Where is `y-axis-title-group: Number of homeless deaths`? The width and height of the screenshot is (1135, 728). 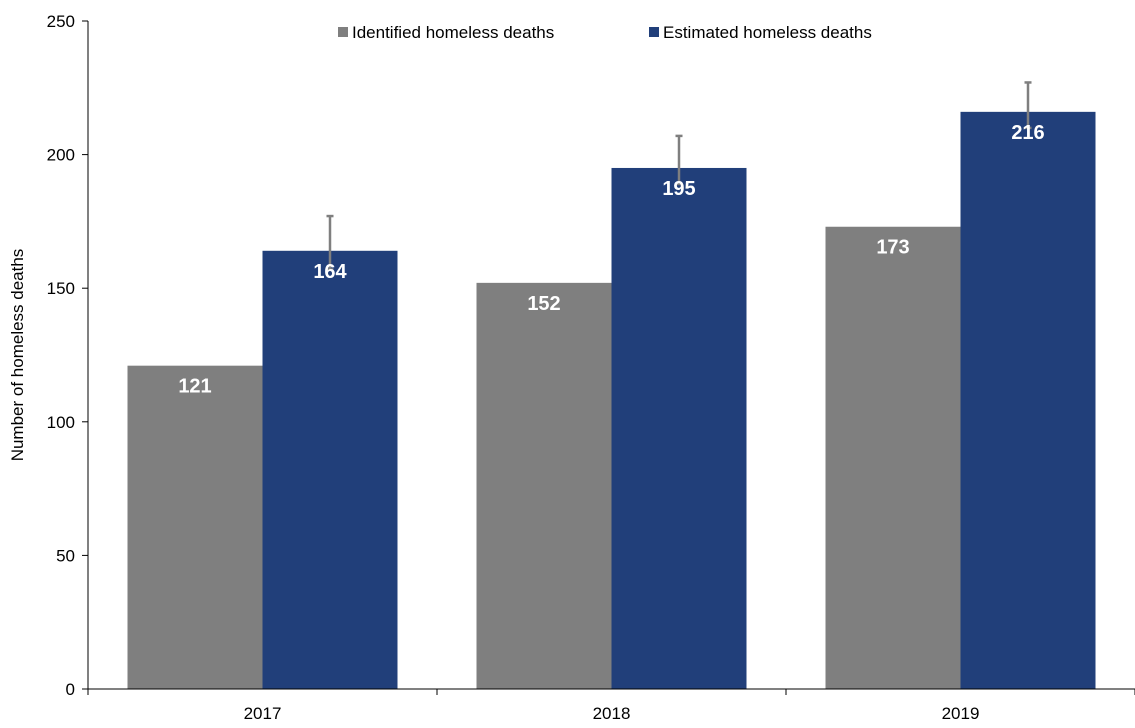
y-axis-title-group: Number of homeless deaths is located at coordinates (17, 355).